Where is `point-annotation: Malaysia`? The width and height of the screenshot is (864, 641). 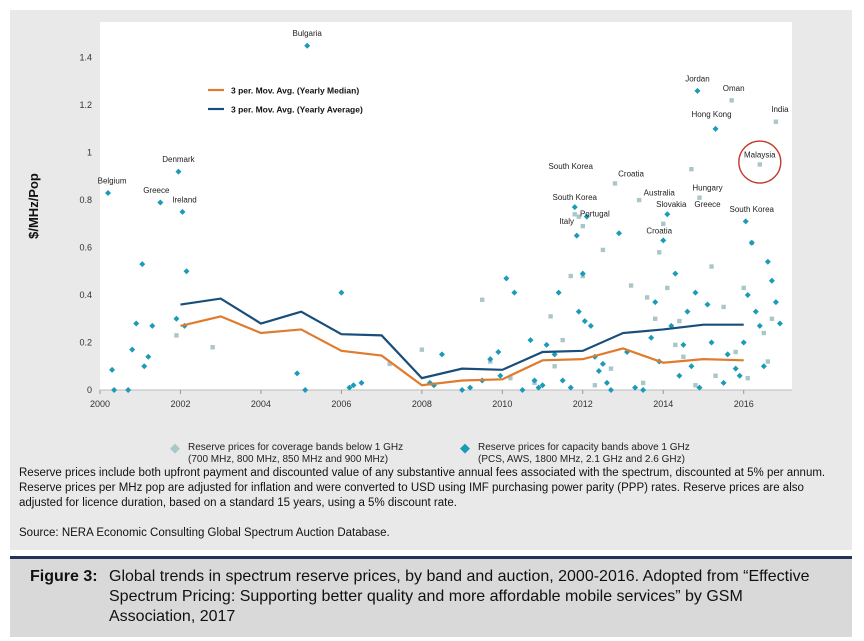 point-annotation: Malaysia is located at coordinates (760, 154).